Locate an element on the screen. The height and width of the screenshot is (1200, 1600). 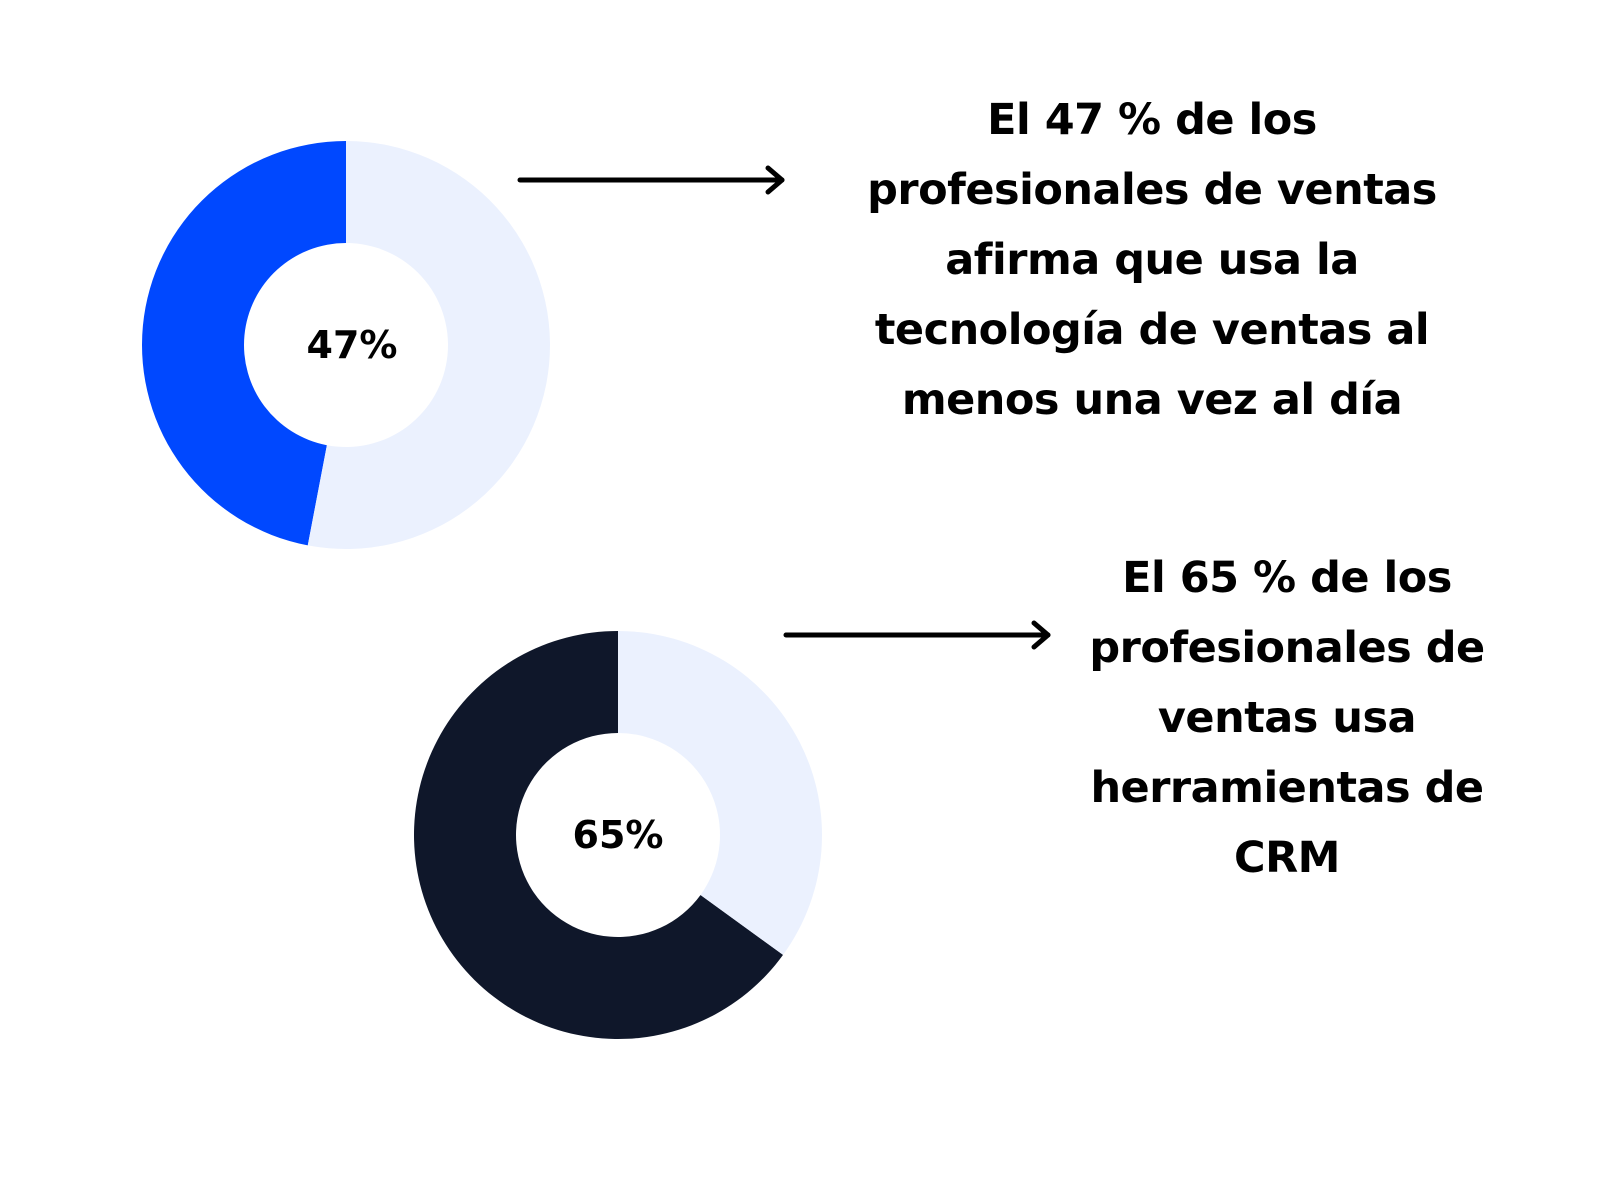
caption-1-line: afirma que usa la is located at coordinates (1152, 260).